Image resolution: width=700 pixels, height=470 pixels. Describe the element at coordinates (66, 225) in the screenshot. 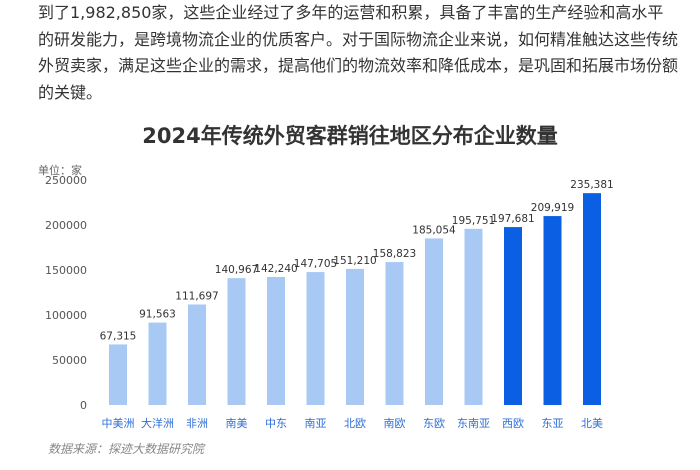

I see `y-tick-label: 200000` at that location.